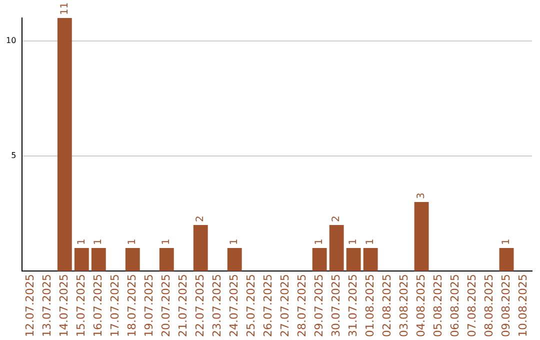 The width and height of the screenshot is (540, 340). I want to click on x-tick-label: 20.07.2025, so click(165, 306).